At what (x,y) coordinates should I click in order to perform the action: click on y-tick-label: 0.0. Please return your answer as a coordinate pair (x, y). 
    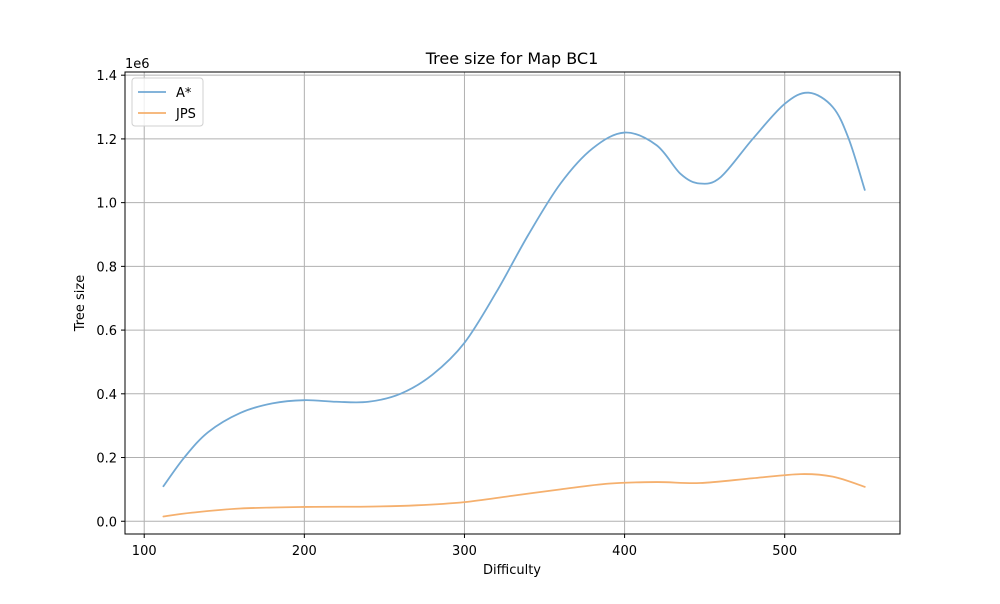
    Looking at the image, I should click on (106, 522).